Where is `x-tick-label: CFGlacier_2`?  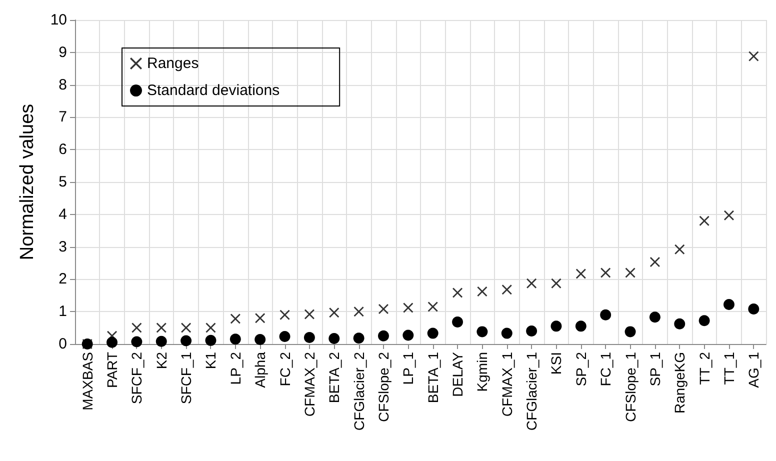
x-tick-label: CFGlacier_2 is located at coordinates (358, 391).